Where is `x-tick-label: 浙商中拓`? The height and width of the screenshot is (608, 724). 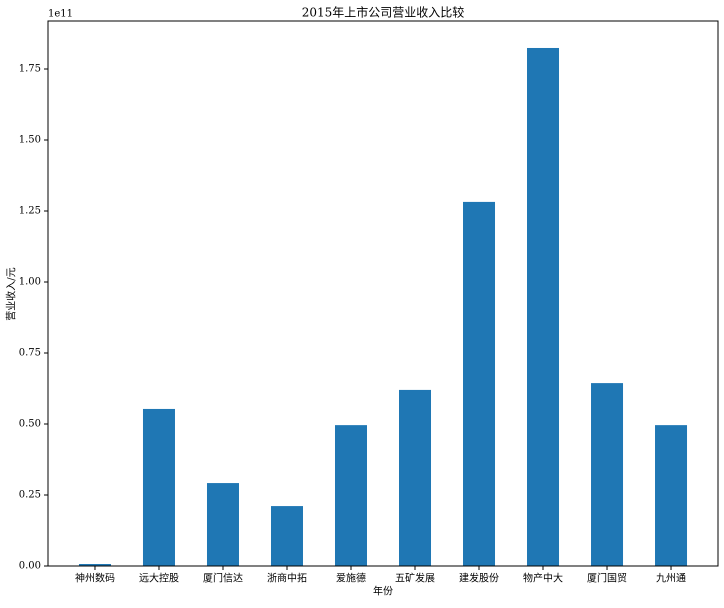 x-tick-label: 浙商中拓 is located at coordinates (287, 578).